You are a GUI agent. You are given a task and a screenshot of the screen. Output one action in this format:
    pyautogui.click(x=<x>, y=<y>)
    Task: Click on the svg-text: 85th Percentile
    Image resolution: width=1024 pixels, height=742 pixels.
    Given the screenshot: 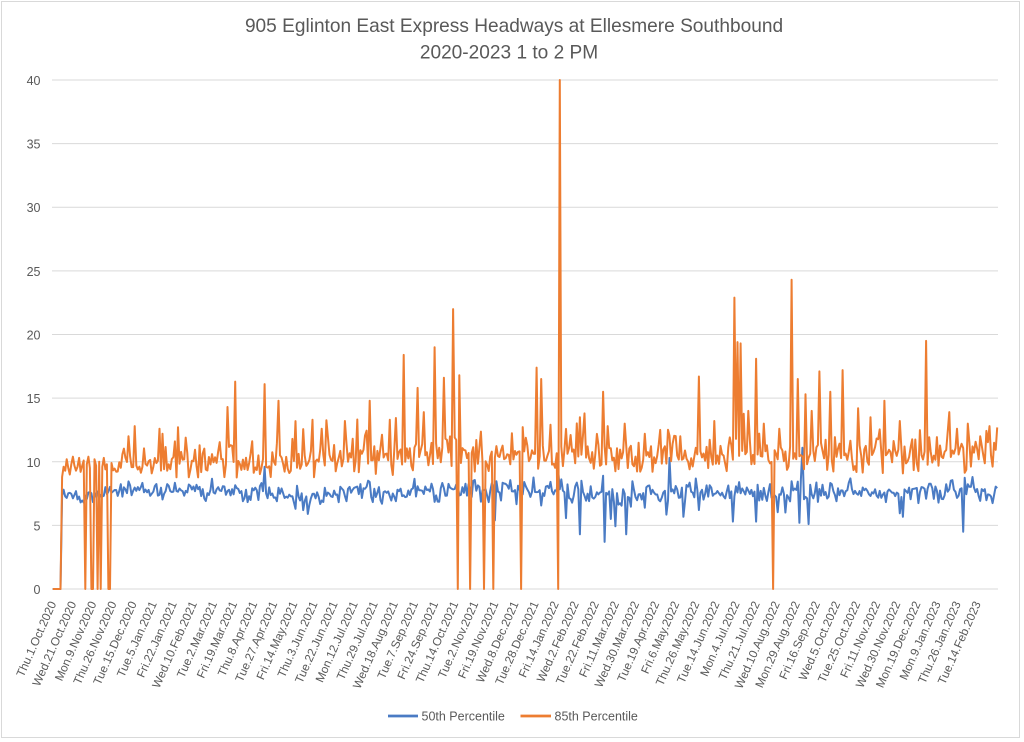 What is the action you would take?
    pyautogui.click(x=596, y=717)
    